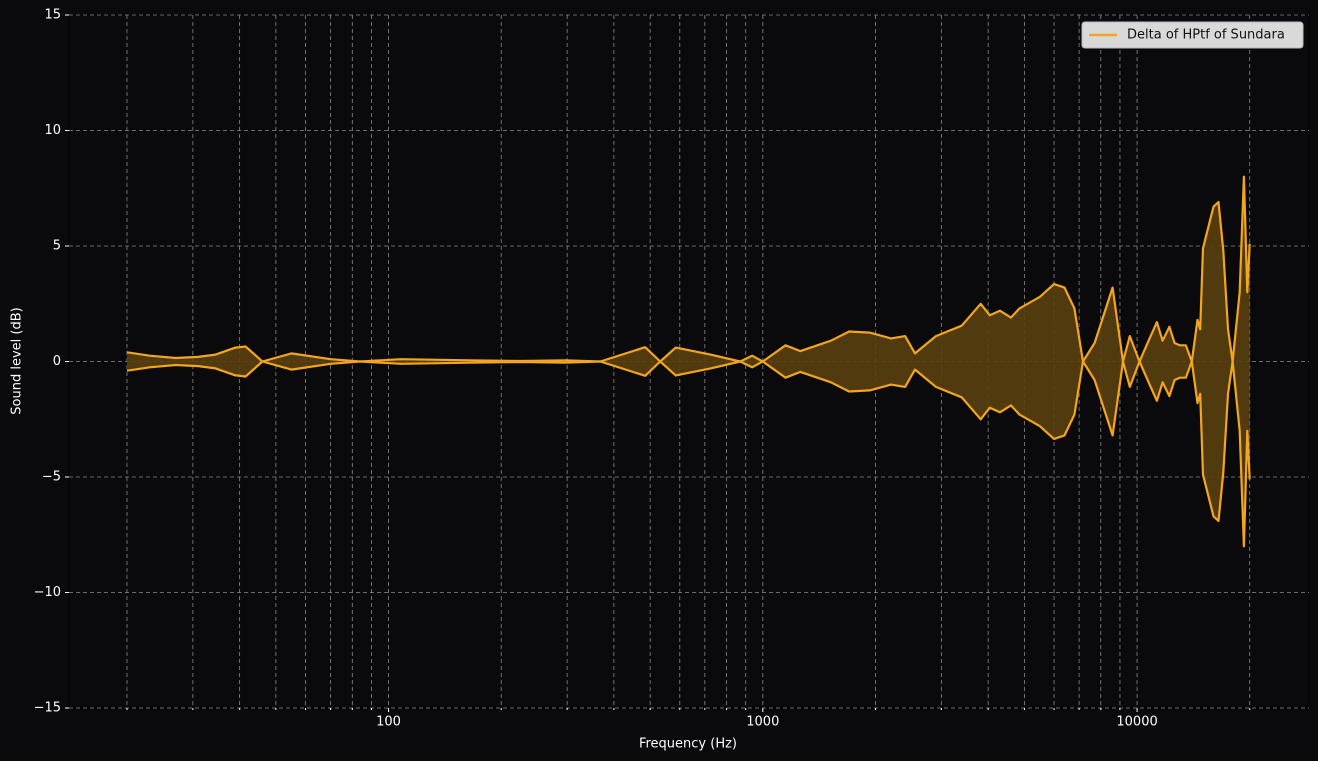 This screenshot has height=761, width=1318. What do you see at coordinates (47, 592) in the screenshot?
I see `y-tick-label: −10` at bounding box center [47, 592].